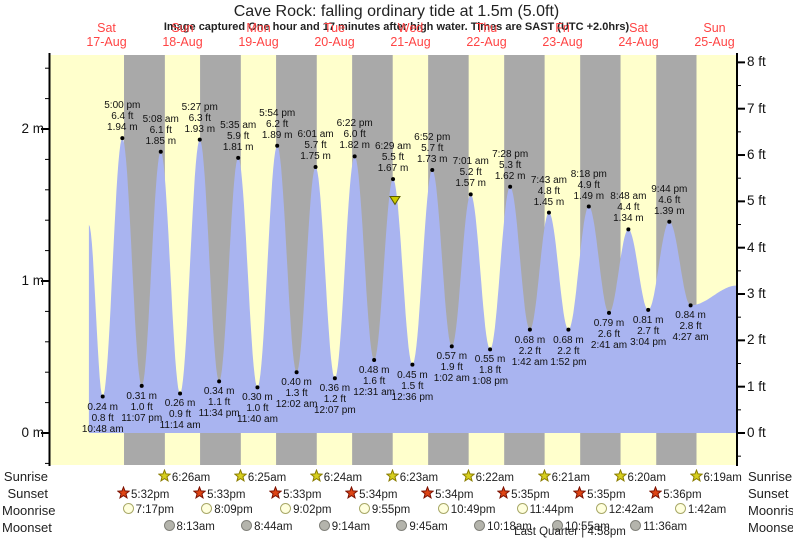  I want to click on moon-phase-footer: Last Quarter | 4:58pm, so click(570, 532).